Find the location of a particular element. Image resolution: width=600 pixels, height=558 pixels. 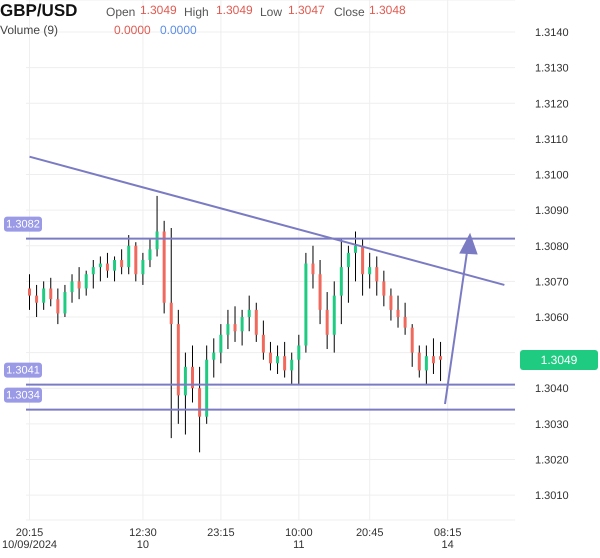

annotation: High is located at coordinates (196, 12).